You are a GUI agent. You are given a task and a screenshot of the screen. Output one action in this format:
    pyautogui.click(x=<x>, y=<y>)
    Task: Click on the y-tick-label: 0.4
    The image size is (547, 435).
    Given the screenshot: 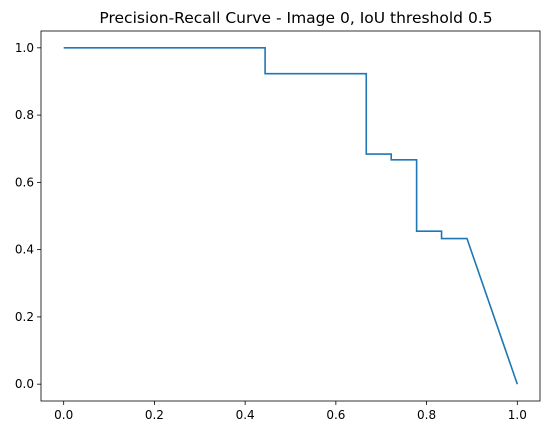 What is the action you would take?
    pyautogui.click(x=24, y=250)
    